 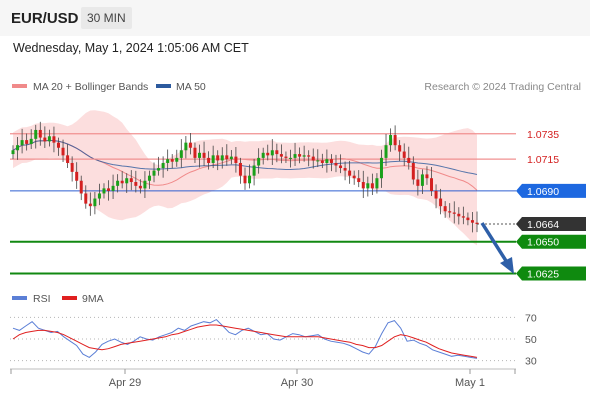 I want to click on forecast-arrow, so click(x=497, y=248).